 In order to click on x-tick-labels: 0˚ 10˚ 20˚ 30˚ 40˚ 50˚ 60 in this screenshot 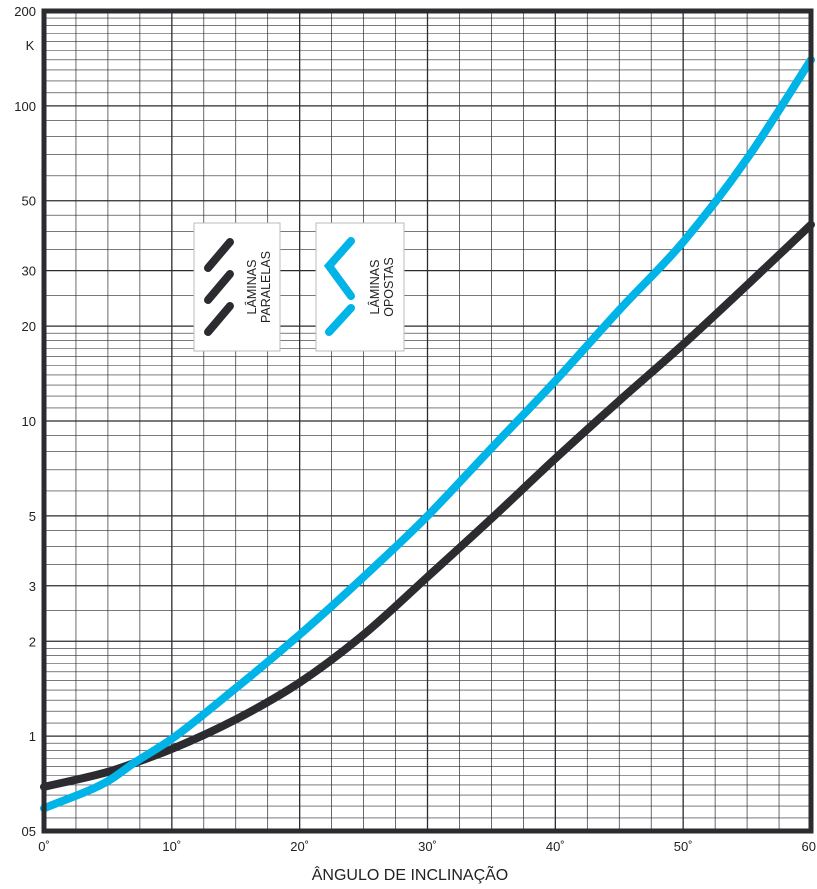, I will do `click(427, 846)`.